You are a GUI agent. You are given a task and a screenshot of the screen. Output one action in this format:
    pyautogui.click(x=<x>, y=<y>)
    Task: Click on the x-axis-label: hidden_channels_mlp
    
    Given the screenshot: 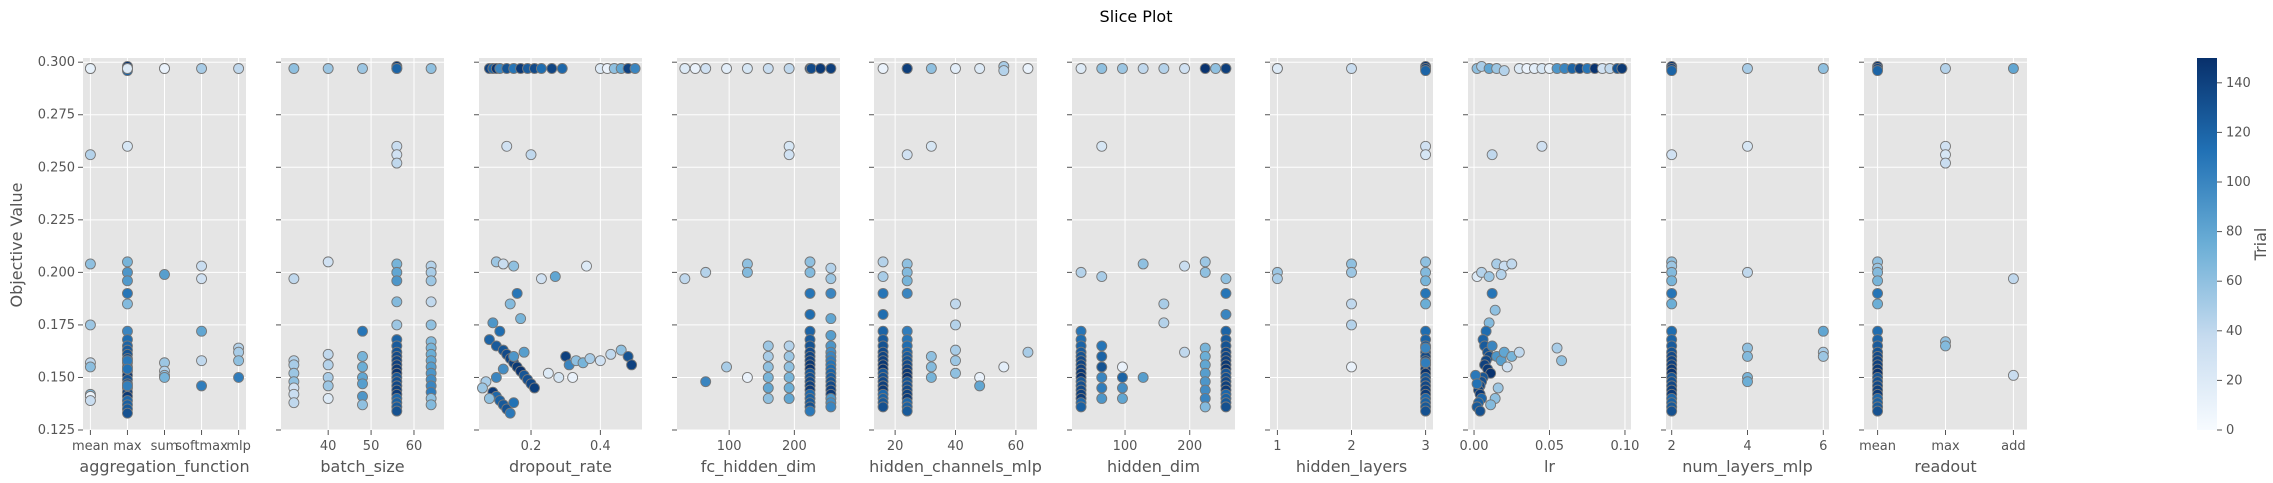 What is the action you would take?
    pyautogui.click(x=955, y=467)
    